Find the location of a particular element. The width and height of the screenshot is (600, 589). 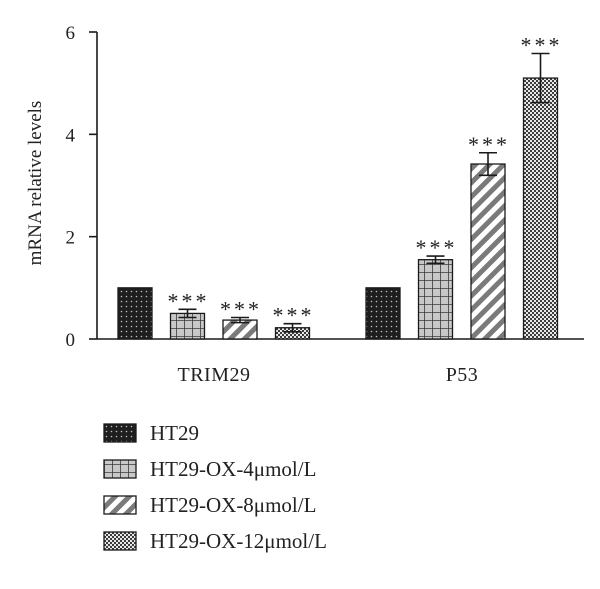

y-axis-label: mRNA relative levels is located at coordinates (35, 183).